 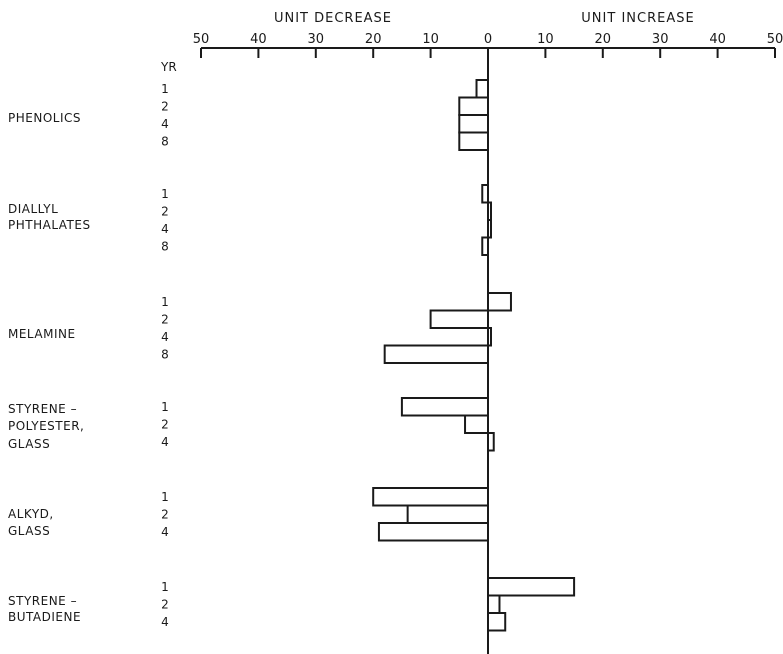 What do you see at coordinates (488, 39) in the screenshot?
I see `x-tick-label: 0` at bounding box center [488, 39].